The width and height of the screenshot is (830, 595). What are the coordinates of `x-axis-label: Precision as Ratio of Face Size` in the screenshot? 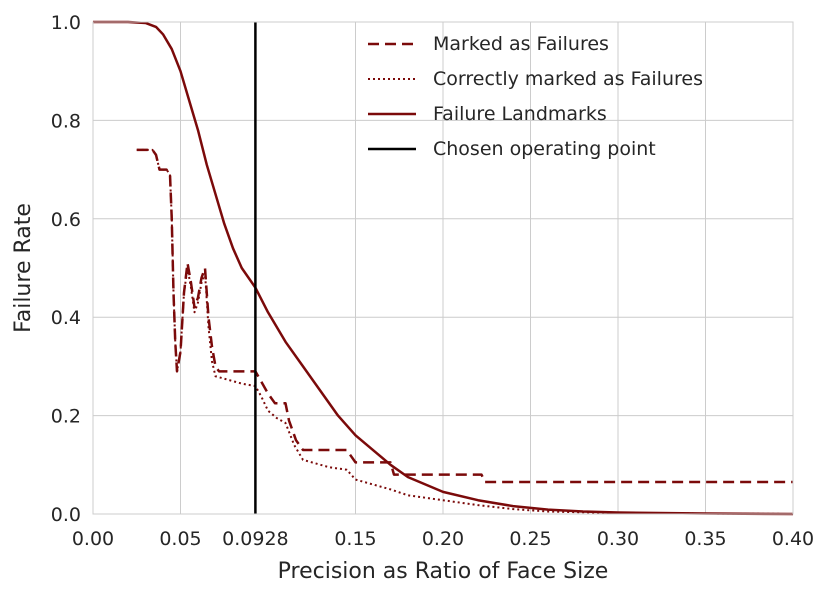 It's located at (443, 571).